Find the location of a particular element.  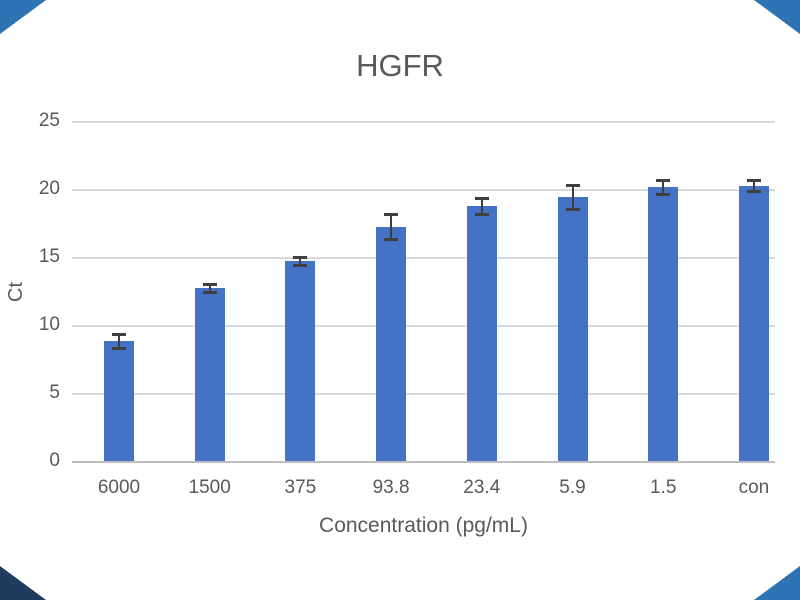

x-tick-label: 1.5 is located at coordinates (663, 487).